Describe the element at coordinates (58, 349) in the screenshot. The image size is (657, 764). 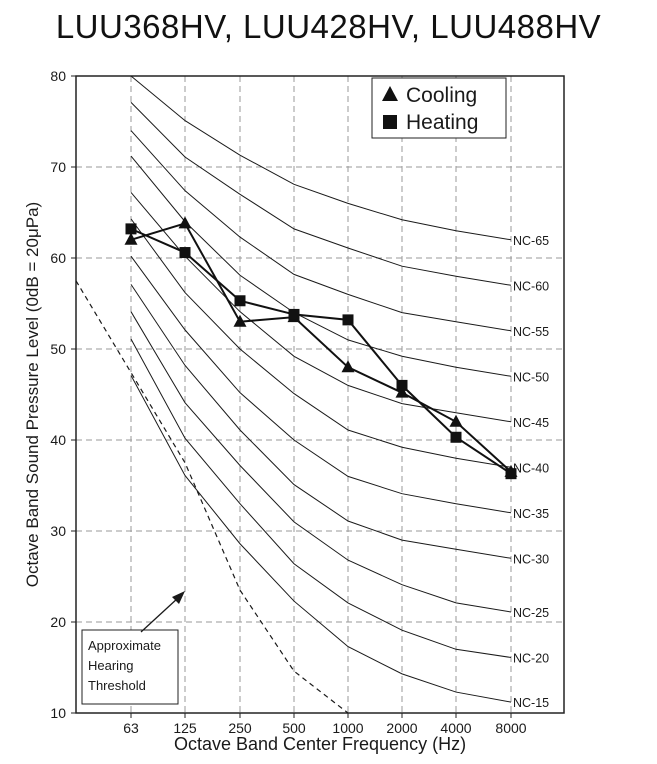
I see `y-tick-label: 50` at that location.